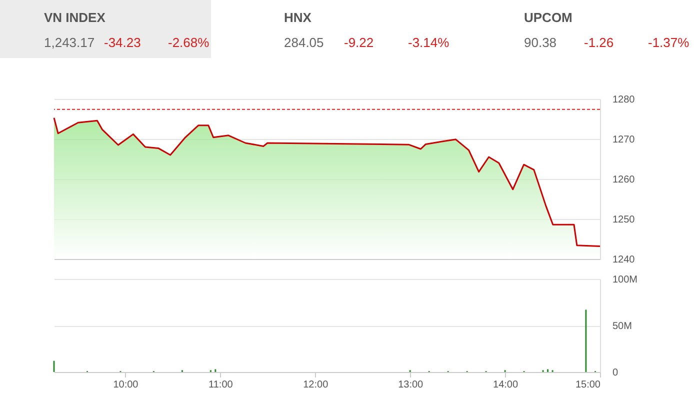 Image resolution: width=694 pixels, height=396 pixels. What do you see at coordinates (298, 17) in the screenshot?
I see `text: HNX` at bounding box center [298, 17].